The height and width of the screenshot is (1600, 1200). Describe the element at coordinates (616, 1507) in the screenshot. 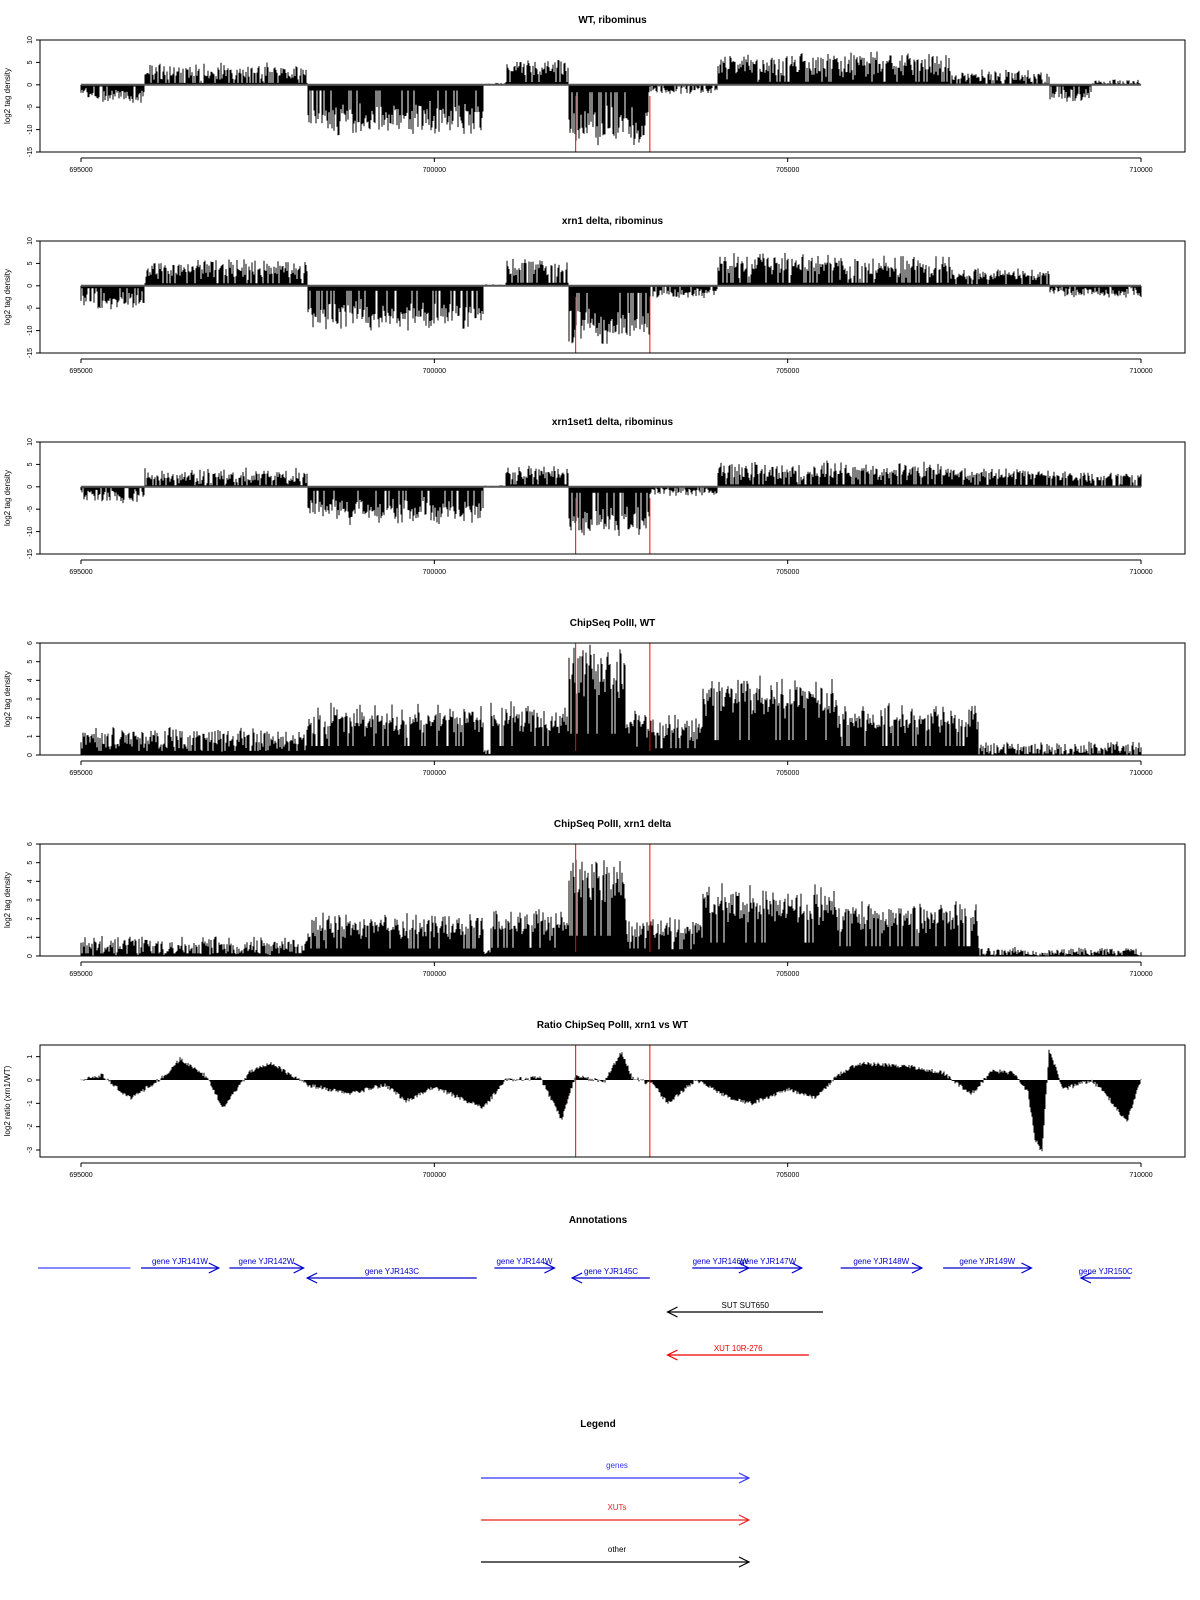

I see `legend-label: XUTs` at that location.